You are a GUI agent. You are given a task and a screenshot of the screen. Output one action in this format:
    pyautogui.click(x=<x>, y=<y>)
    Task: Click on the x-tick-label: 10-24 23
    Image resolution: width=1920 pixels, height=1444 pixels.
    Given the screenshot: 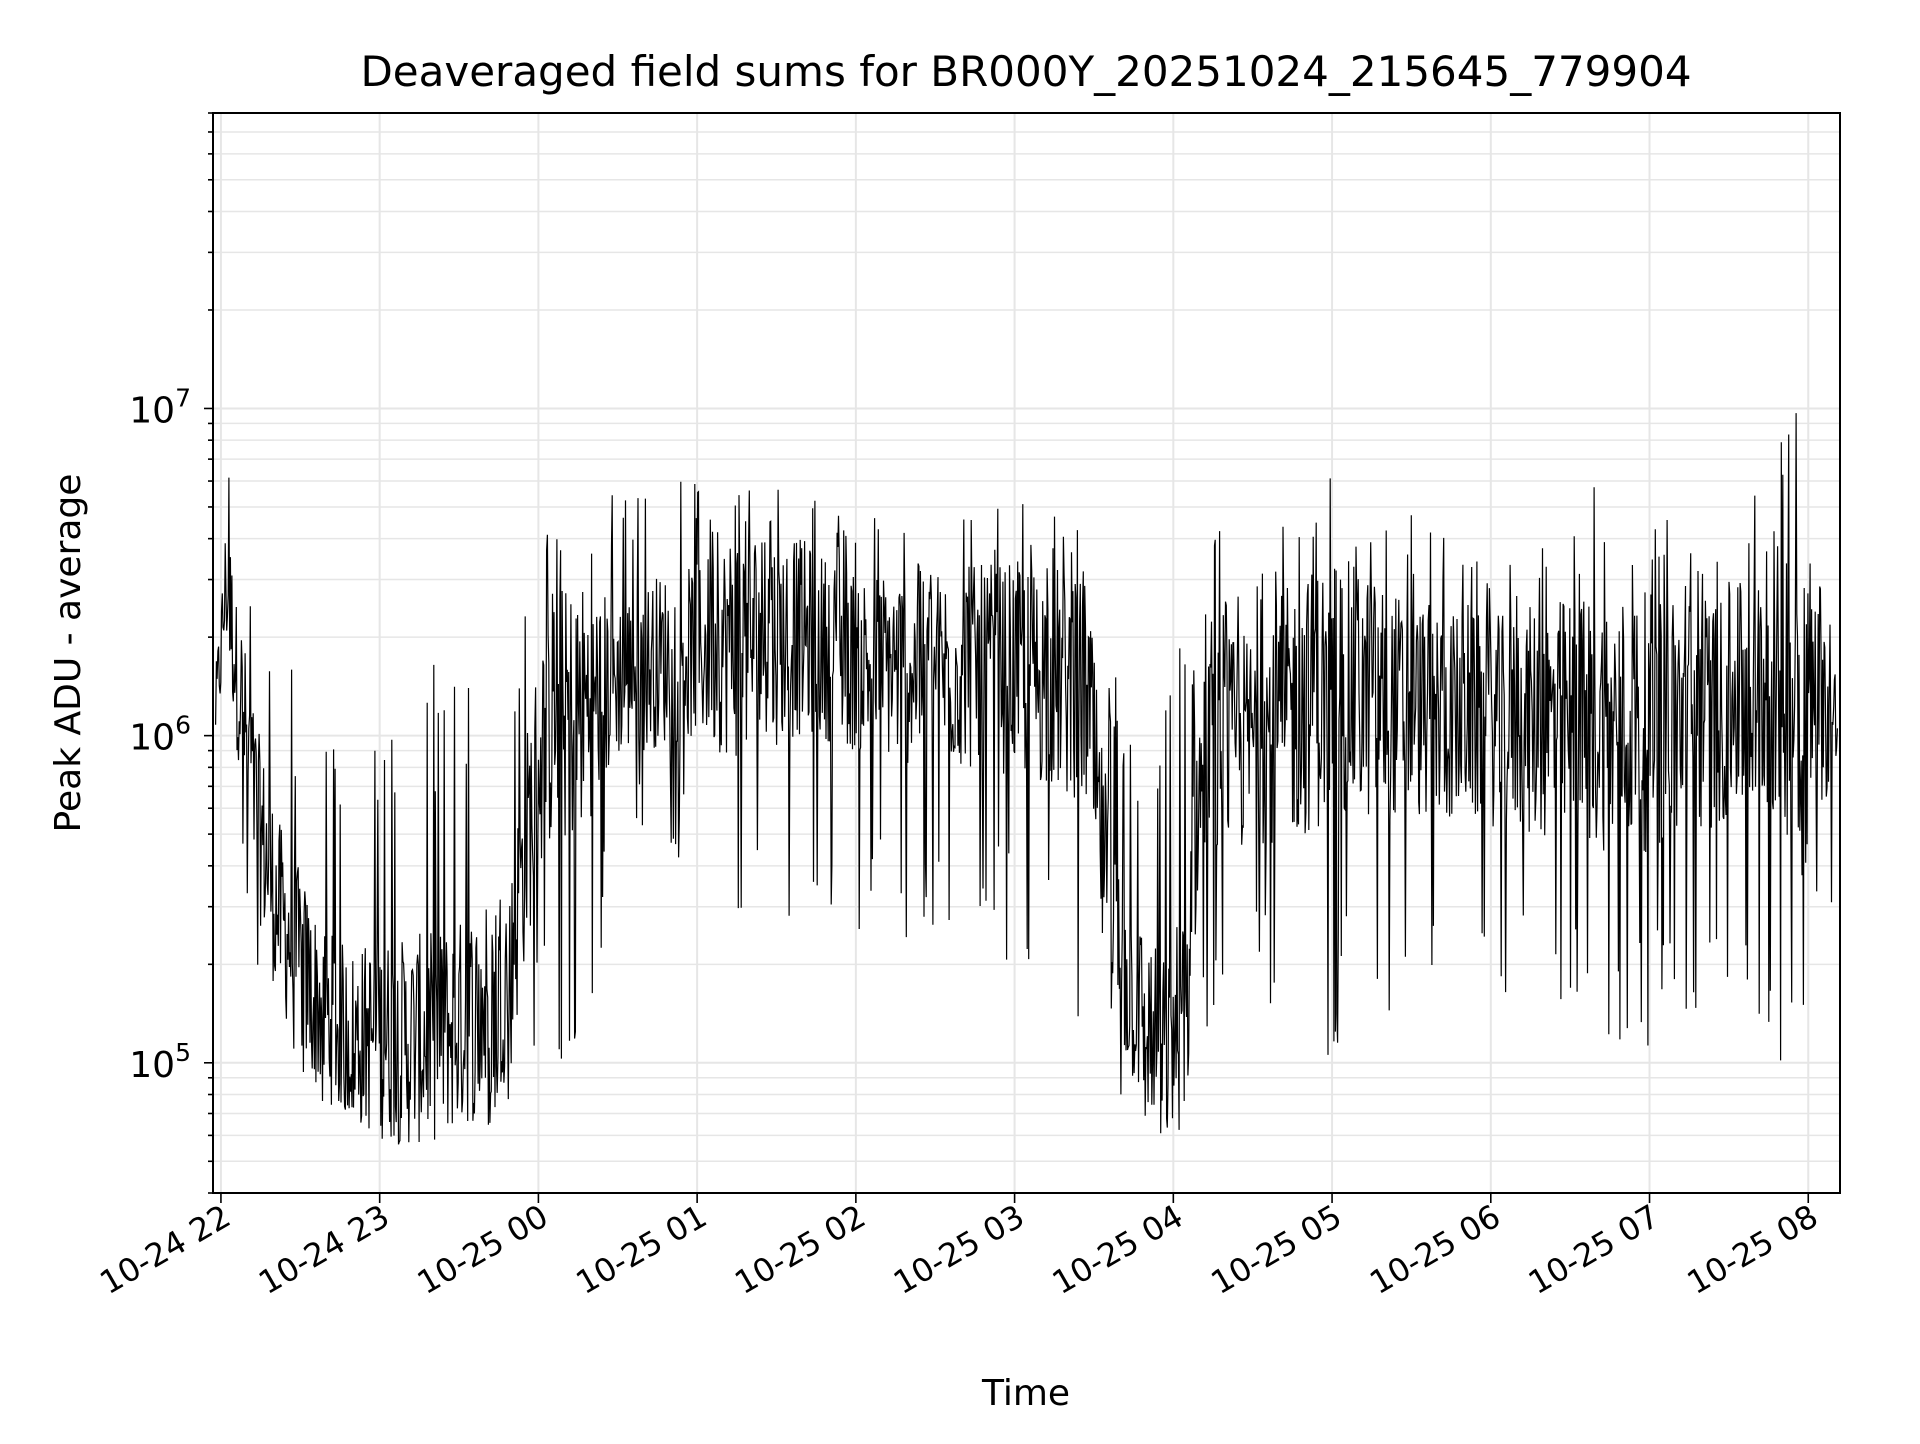 What is the action you would take?
    pyautogui.click(x=324, y=1249)
    